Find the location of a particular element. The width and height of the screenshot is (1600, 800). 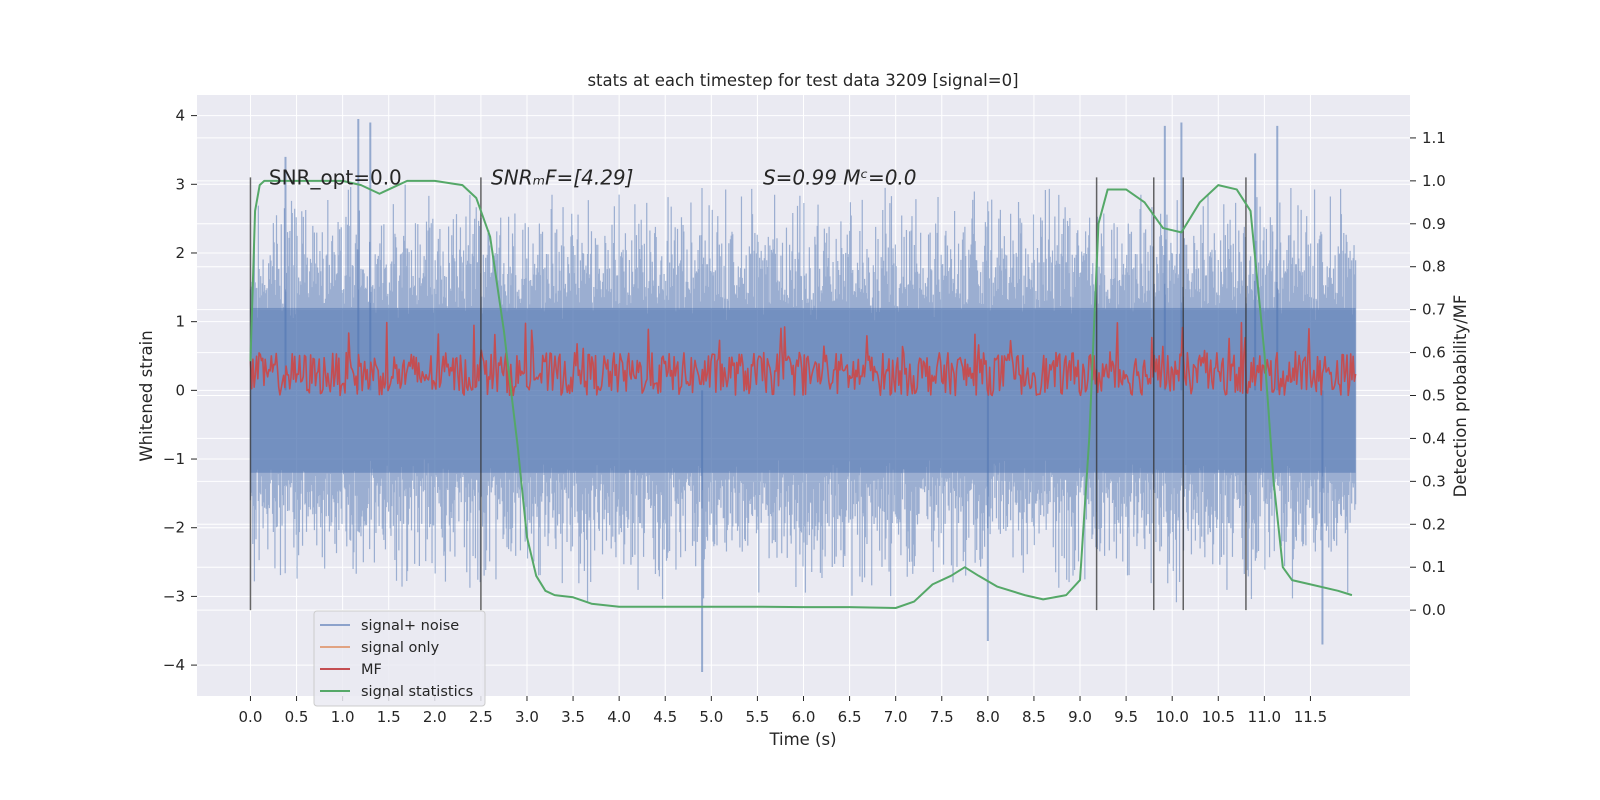

y2-tick-label: 0.7 is located at coordinates (1434, 310).